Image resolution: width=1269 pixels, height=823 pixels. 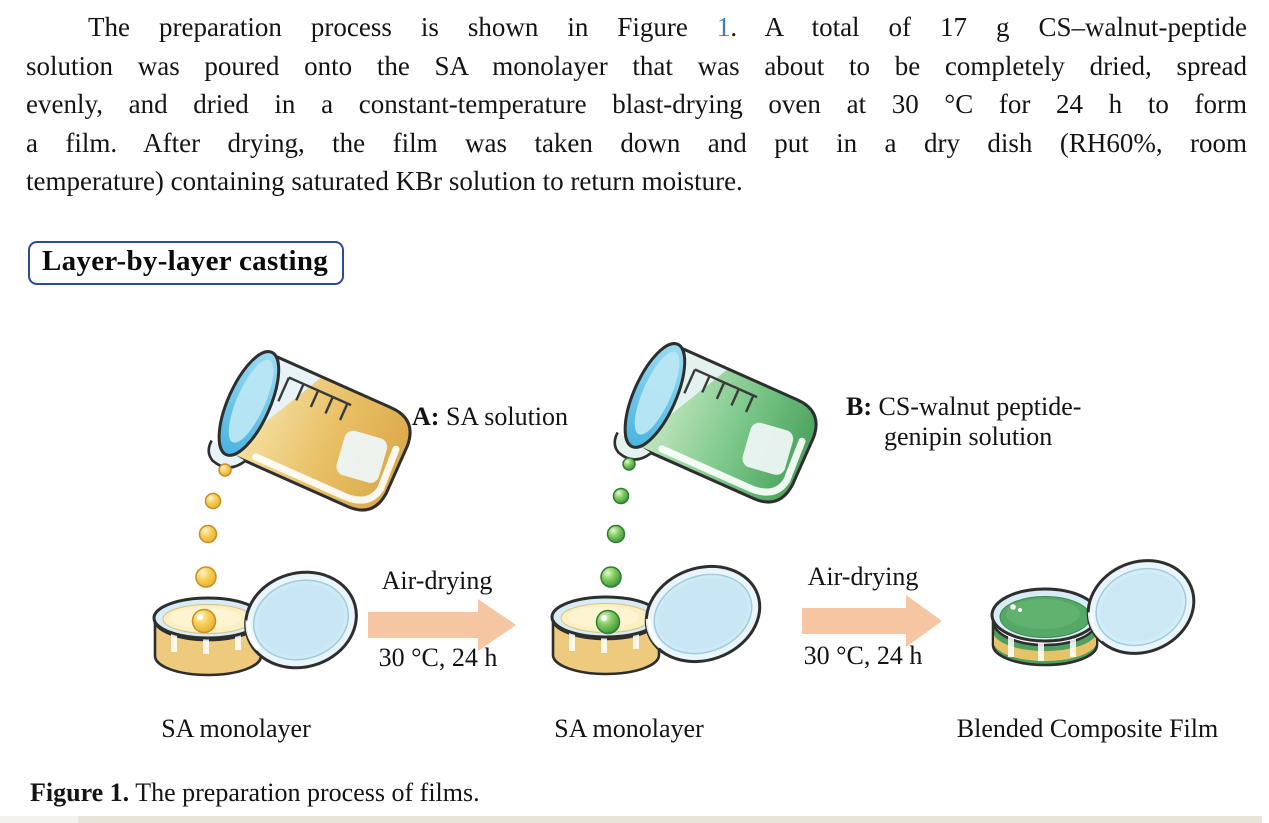 What do you see at coordinates (988, 27) in the screenshot?
I see `paragraph-text: . A total of 17 g CS–walnut-peptide` at bounding box center [988, 27].